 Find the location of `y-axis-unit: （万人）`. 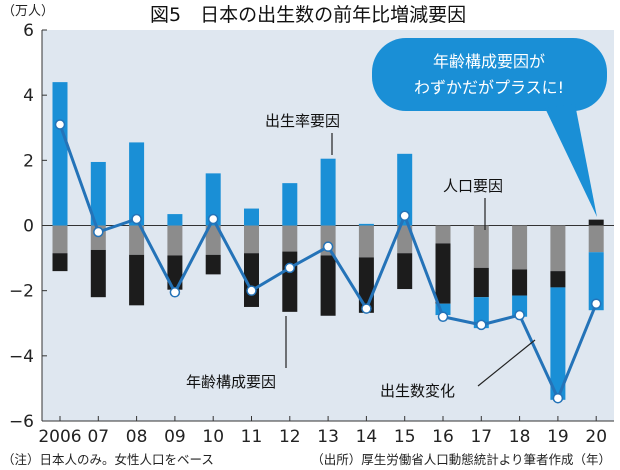

y-axis-unit: （万人） is located at coordinates (28, 11).